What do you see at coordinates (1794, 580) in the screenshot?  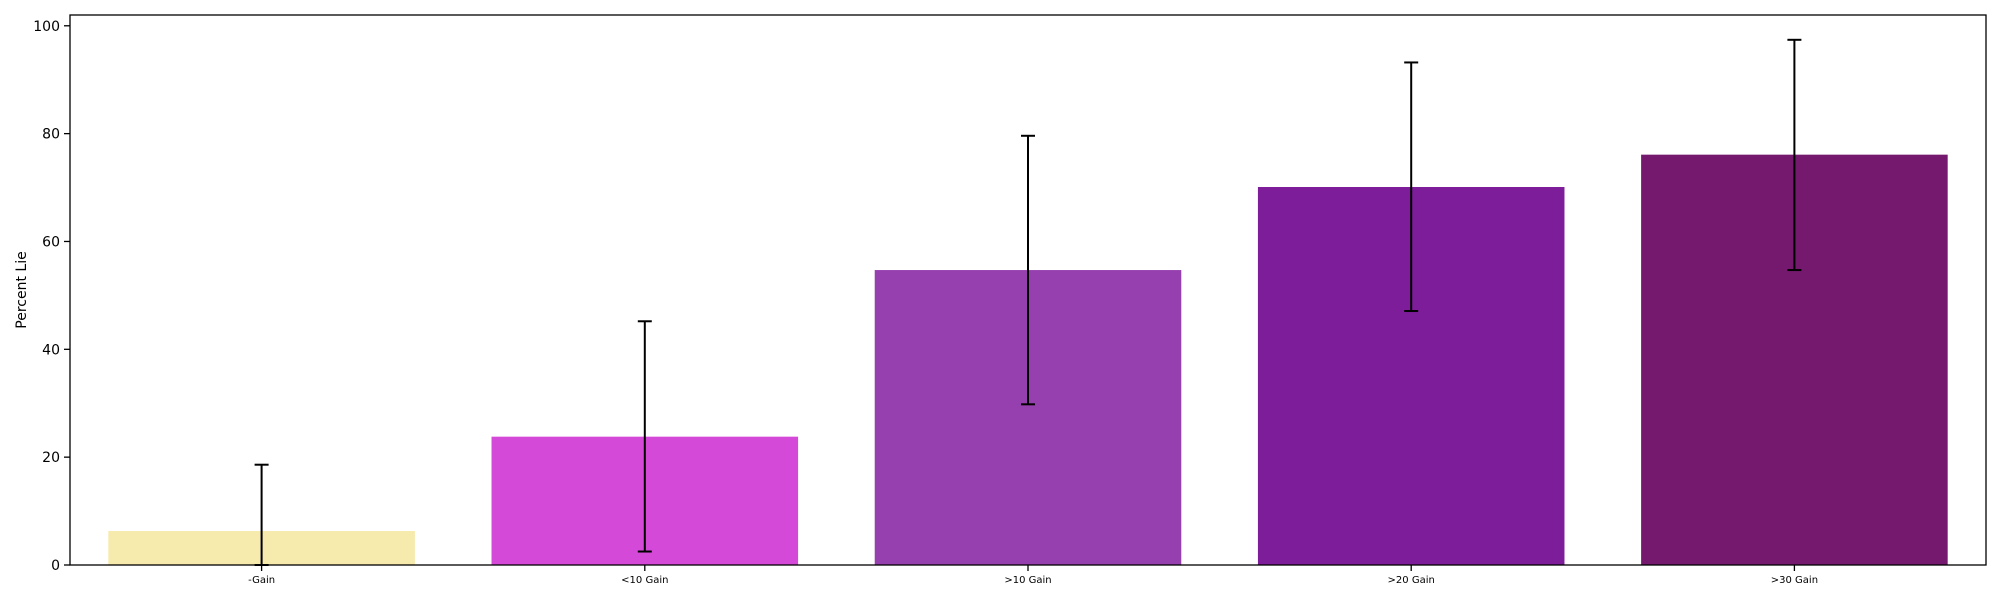 I see `x-tick-label-4: >30 Gain` at bounding box center [1794, 580].